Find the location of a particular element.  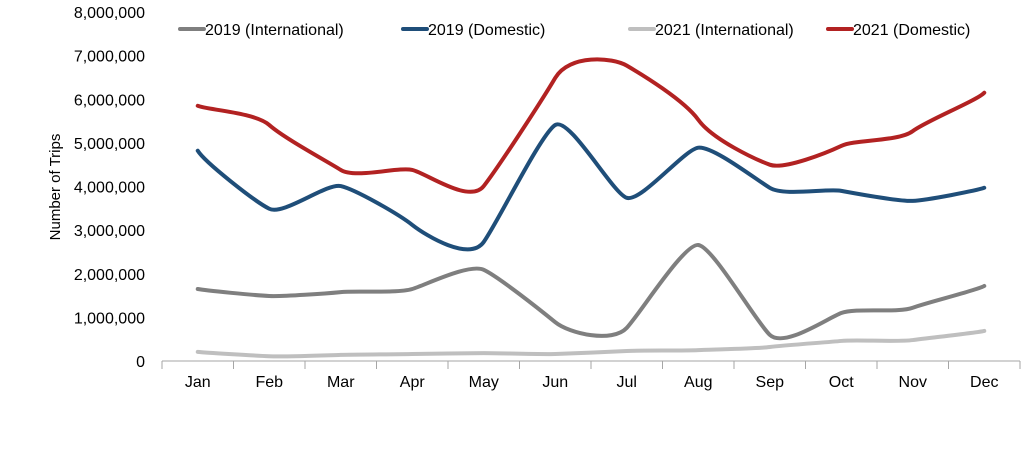

x-tick-label: Sep is located at coordinates (770, 382).